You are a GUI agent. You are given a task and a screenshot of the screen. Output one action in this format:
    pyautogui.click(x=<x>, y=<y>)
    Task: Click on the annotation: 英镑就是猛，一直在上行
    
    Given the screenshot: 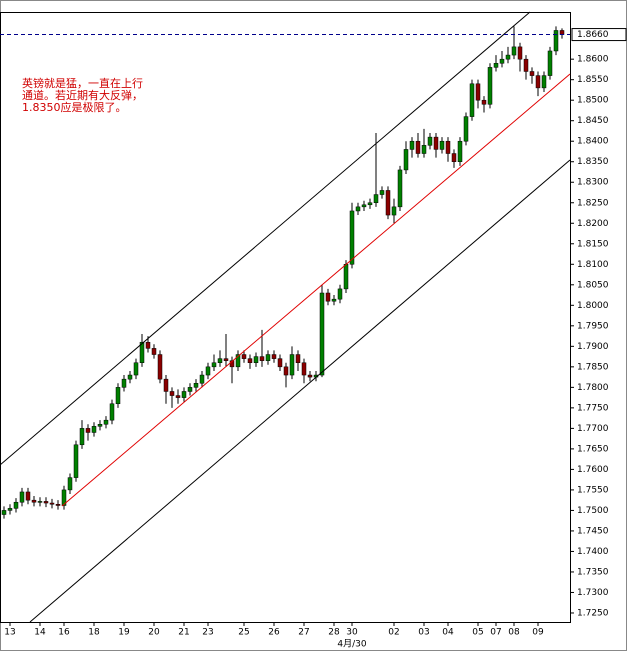 What is the action you would take?
    pyautogui.click(x=82, y=83)
    